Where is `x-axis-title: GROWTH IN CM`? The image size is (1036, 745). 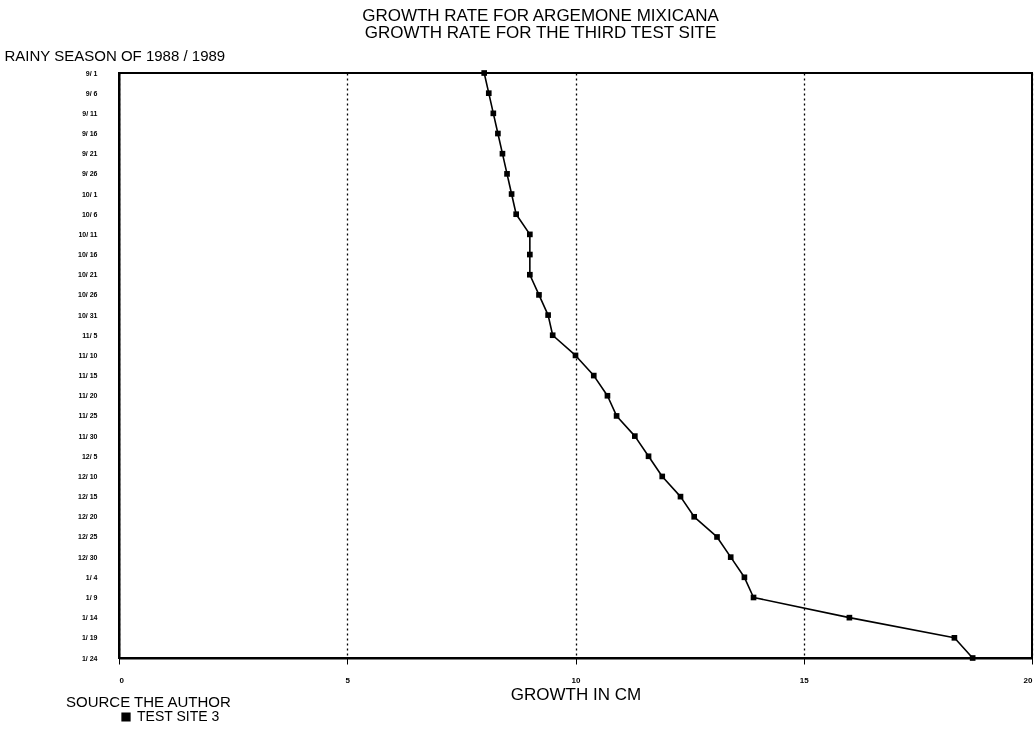 x-axis-title: GROWTH IN CM is located at coordinates (576, 694).